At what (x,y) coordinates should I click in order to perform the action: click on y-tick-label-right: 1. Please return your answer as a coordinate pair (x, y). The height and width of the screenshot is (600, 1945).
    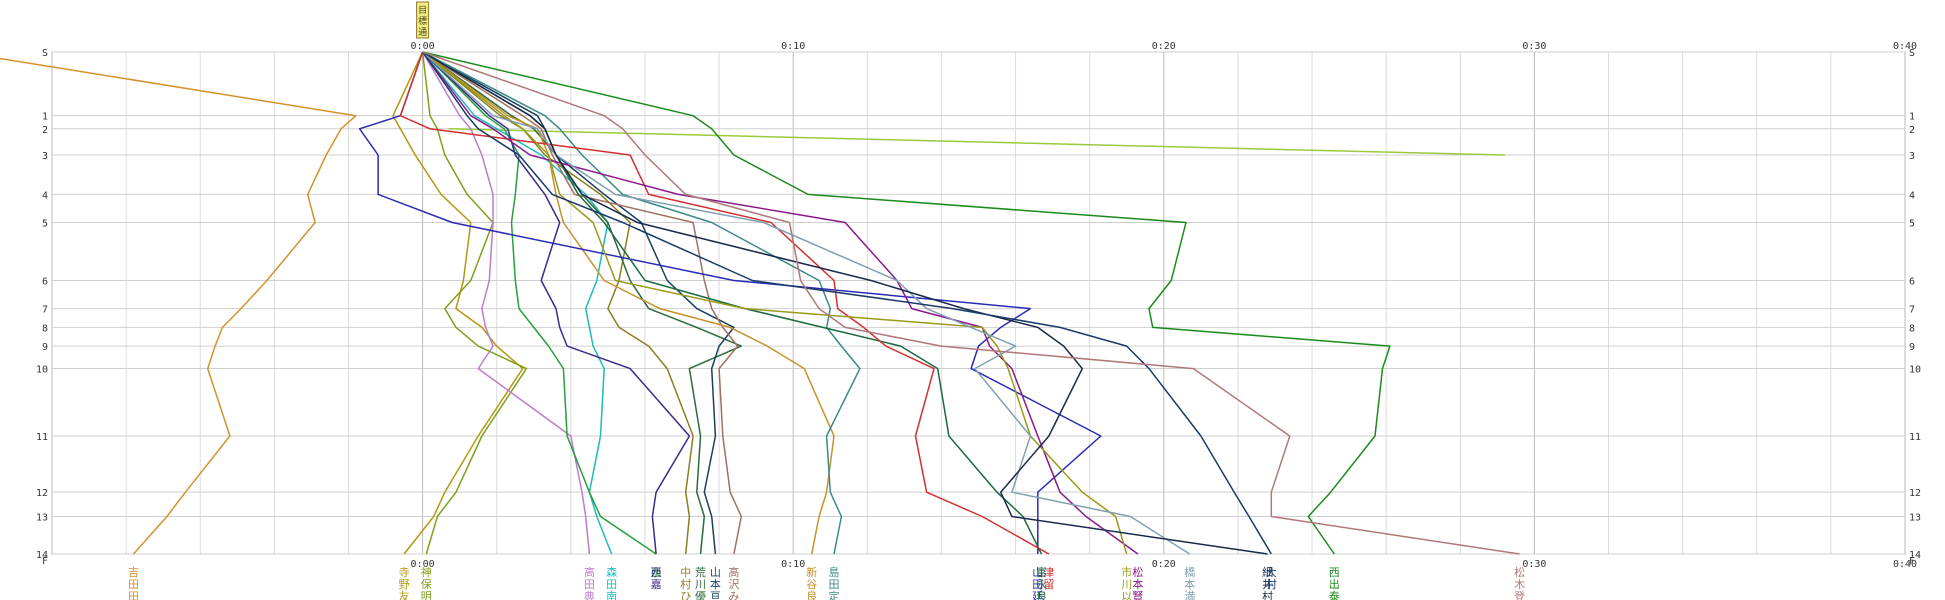
    Looking at the image, I should click on (1912, 117).